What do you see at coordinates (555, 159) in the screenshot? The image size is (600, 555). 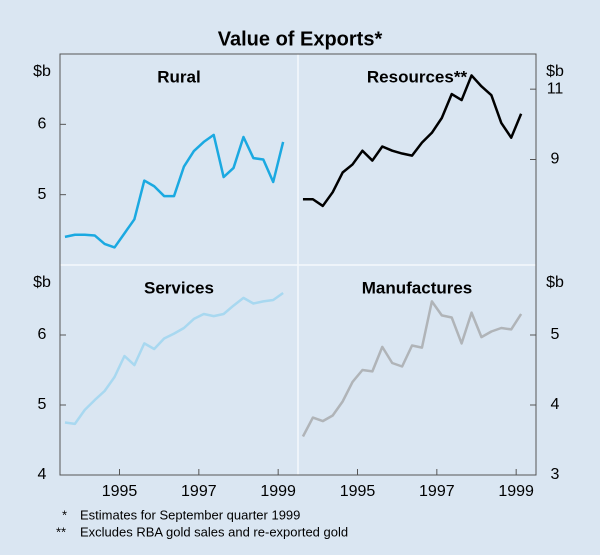 I see `y-tick-label: 9` at bounding box center [555, 159].